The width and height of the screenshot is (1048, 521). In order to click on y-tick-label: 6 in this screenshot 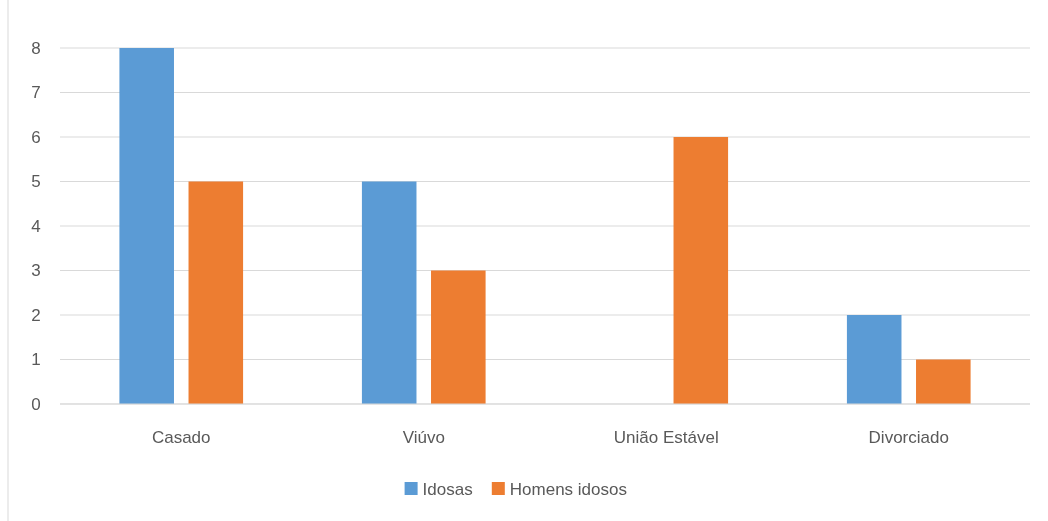, I will do `click(36, 137)`.